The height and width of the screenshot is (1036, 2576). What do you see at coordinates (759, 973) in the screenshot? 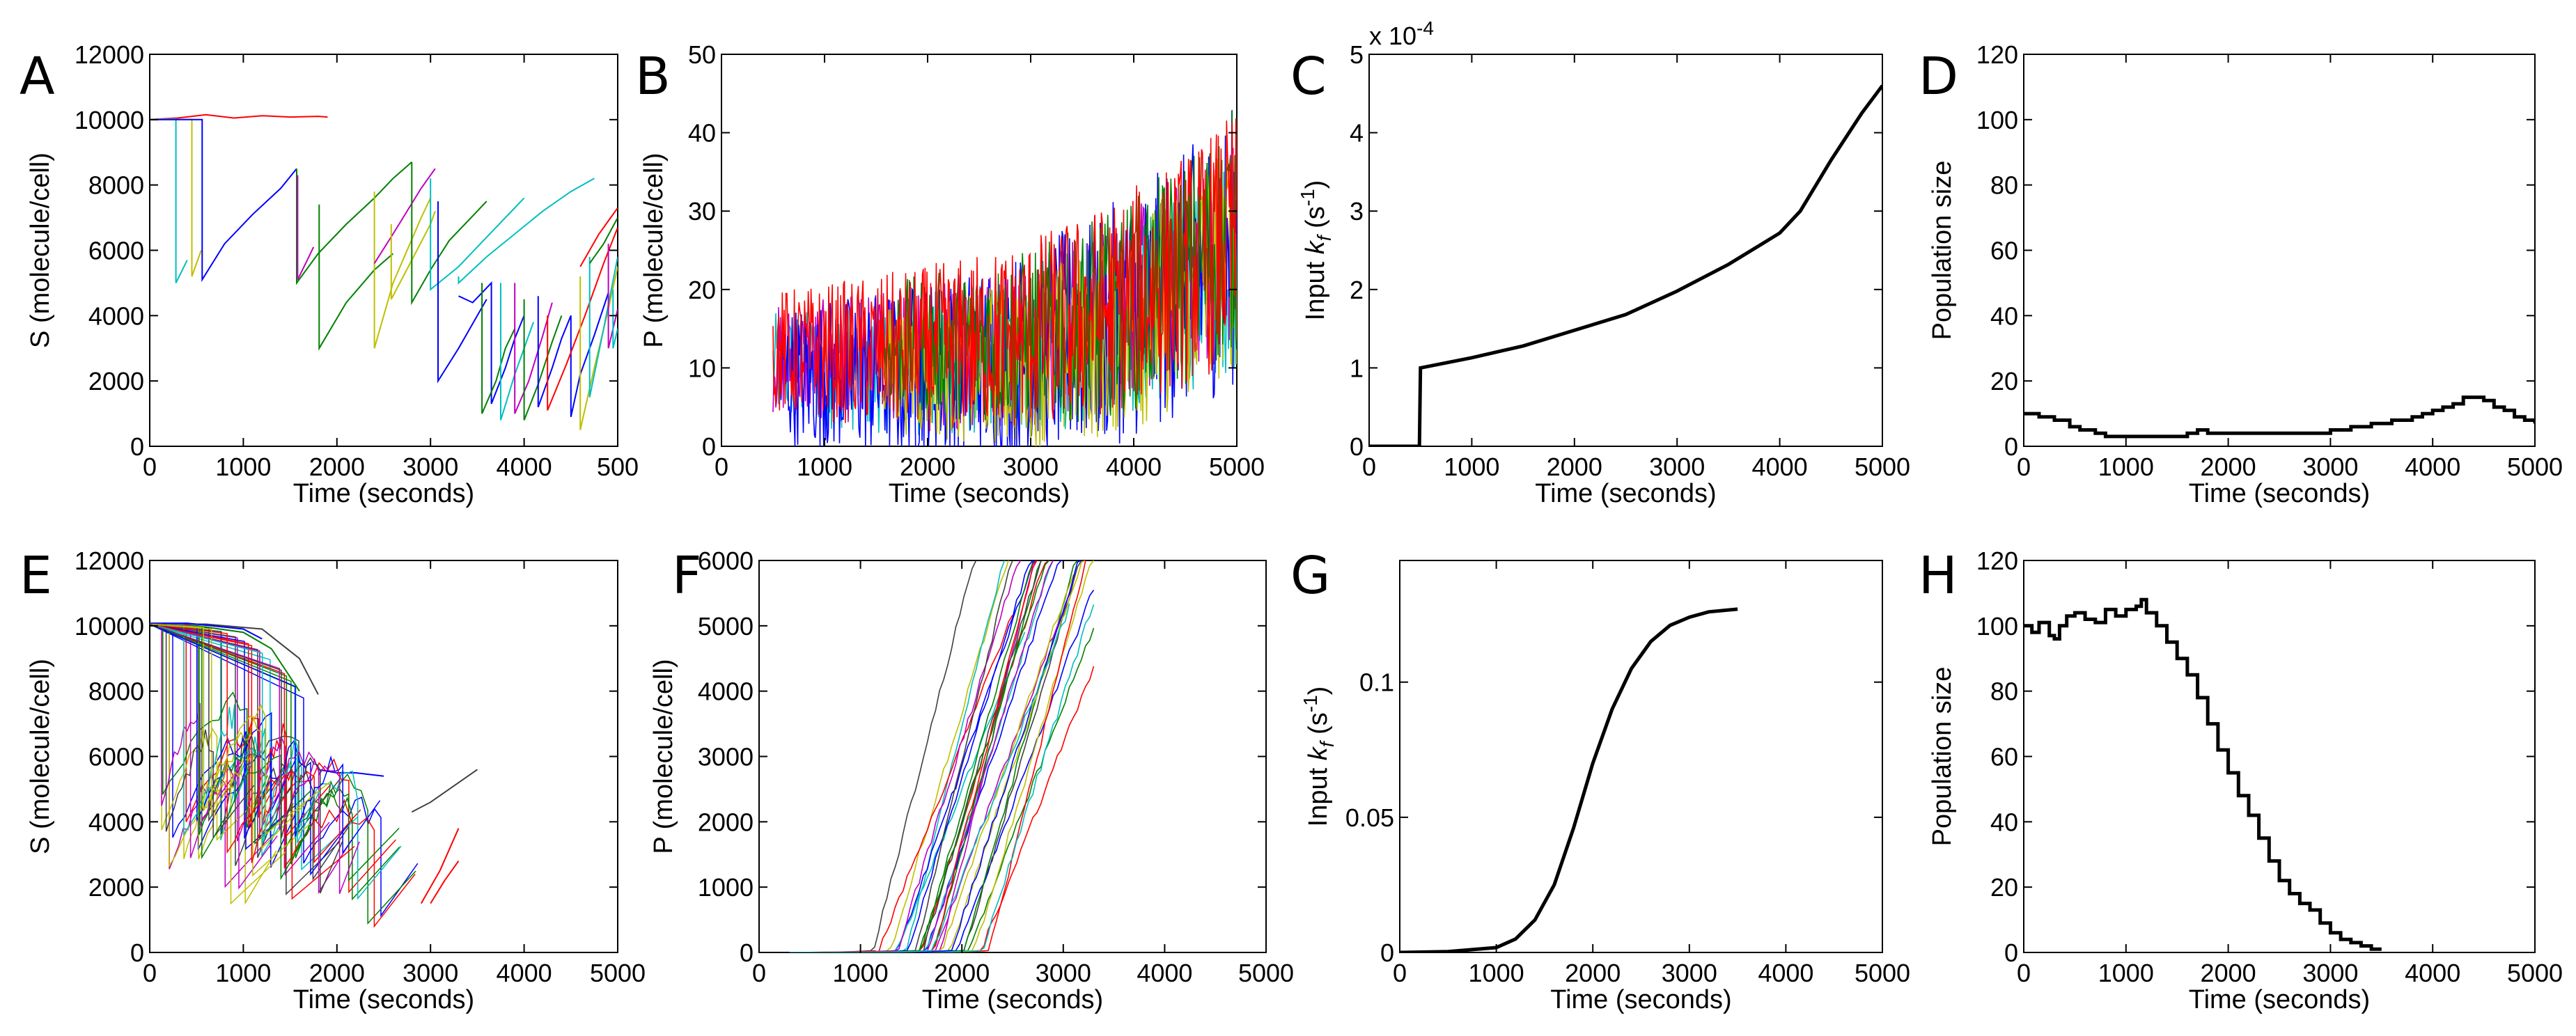
I see `xtick-label-f-0: 0` at bounding box center [759, 973].